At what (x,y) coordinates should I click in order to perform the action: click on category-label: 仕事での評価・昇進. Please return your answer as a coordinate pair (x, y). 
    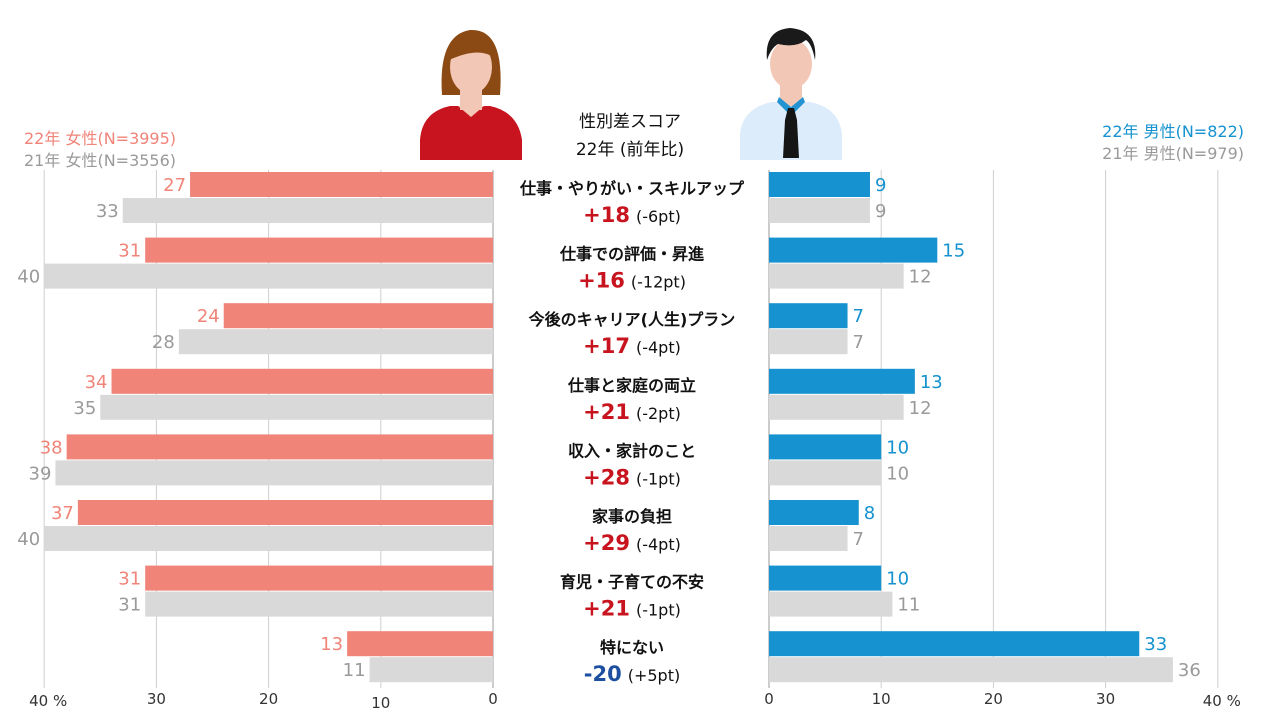
    Looking at the image, I should click on (631, 254).